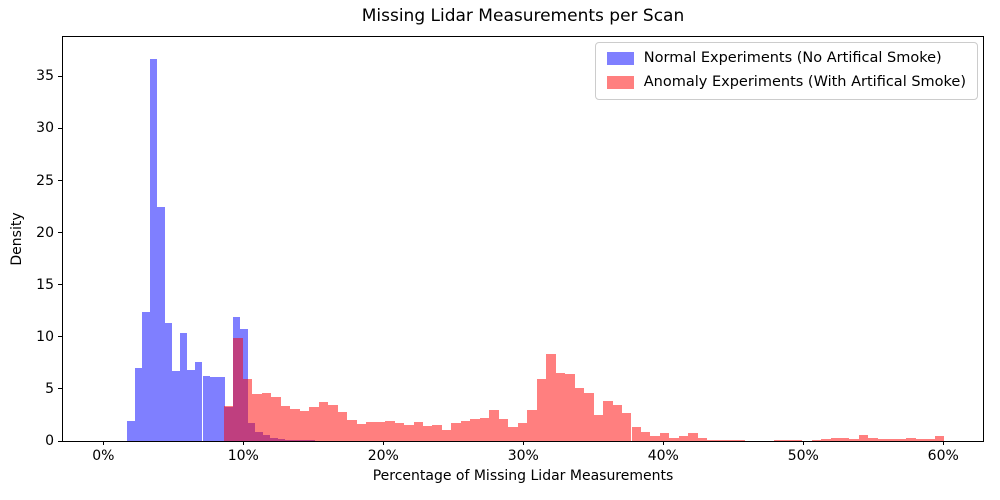  What do you see at coordinates (786, 58) in the screenshot?
I see `legend-item-normal: Normal Experiments (No Artifical Smoke)` at bounding box center [786, 58].